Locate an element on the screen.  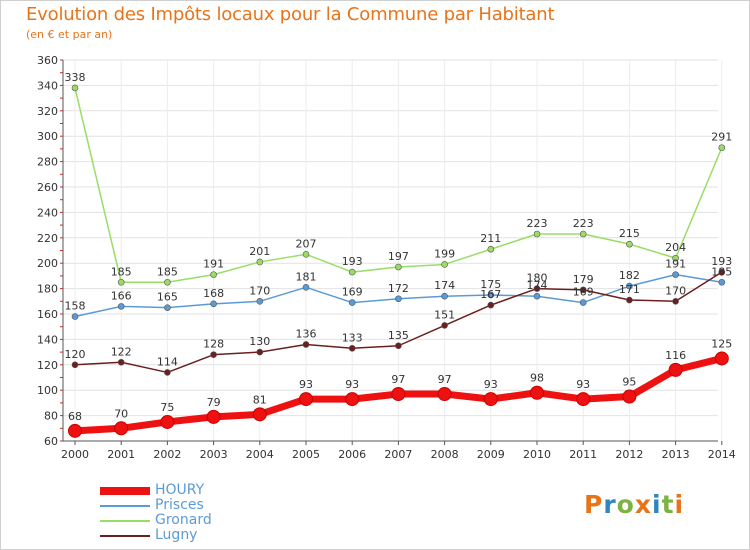
legend-swatch-gronard is located at coordinates (125, 521).